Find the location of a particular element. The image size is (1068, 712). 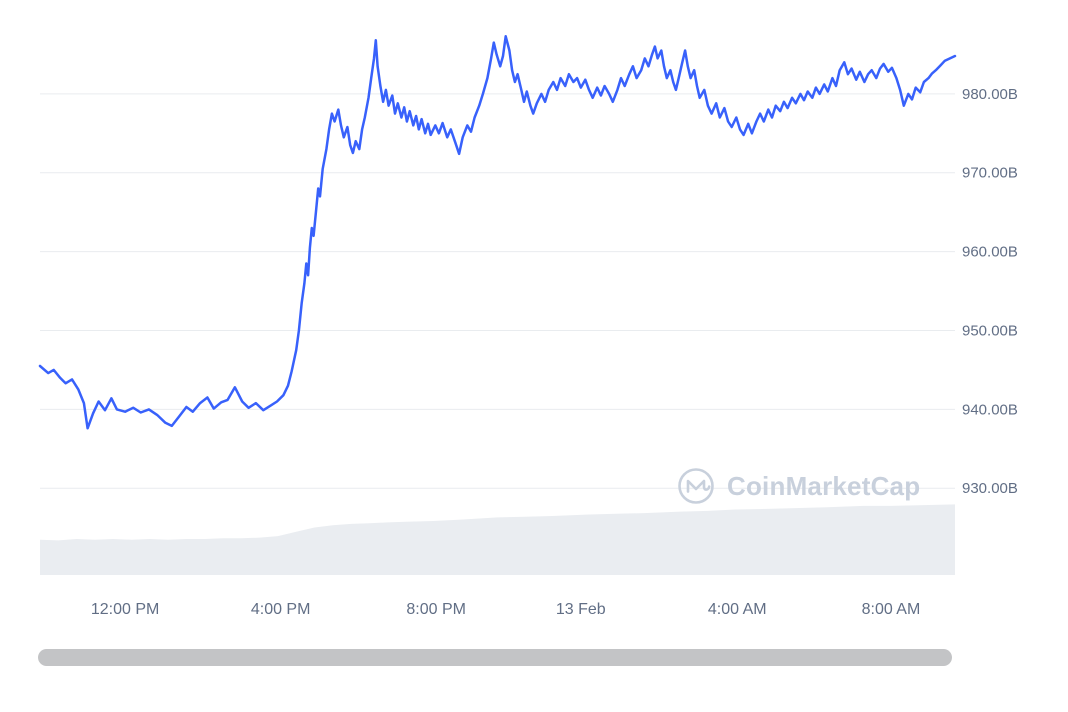

x-axis-tick-label: 4:00 PM is located at coordinates (281, 609).